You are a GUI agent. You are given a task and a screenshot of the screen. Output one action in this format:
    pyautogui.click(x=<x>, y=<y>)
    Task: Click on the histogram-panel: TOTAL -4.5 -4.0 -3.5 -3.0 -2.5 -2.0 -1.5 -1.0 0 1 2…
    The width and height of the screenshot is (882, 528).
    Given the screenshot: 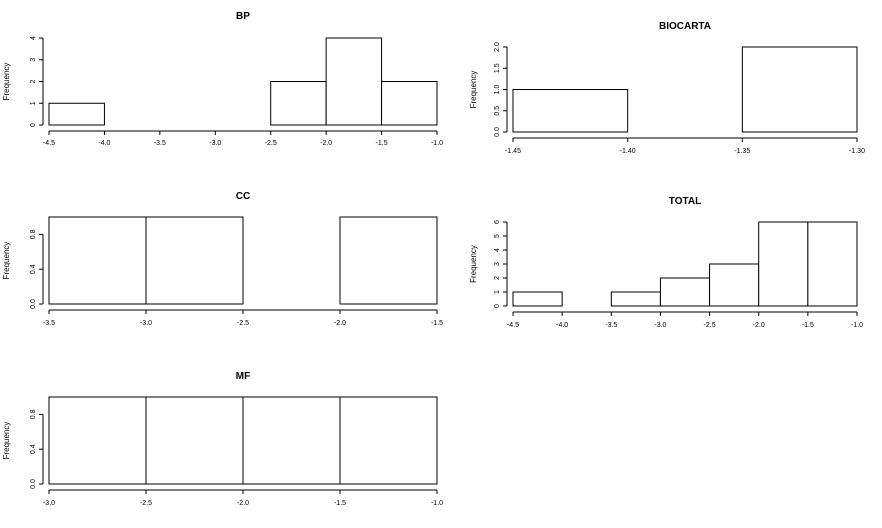 What is the action you would take?
    pyautogui.click(x=666, y=262)
    